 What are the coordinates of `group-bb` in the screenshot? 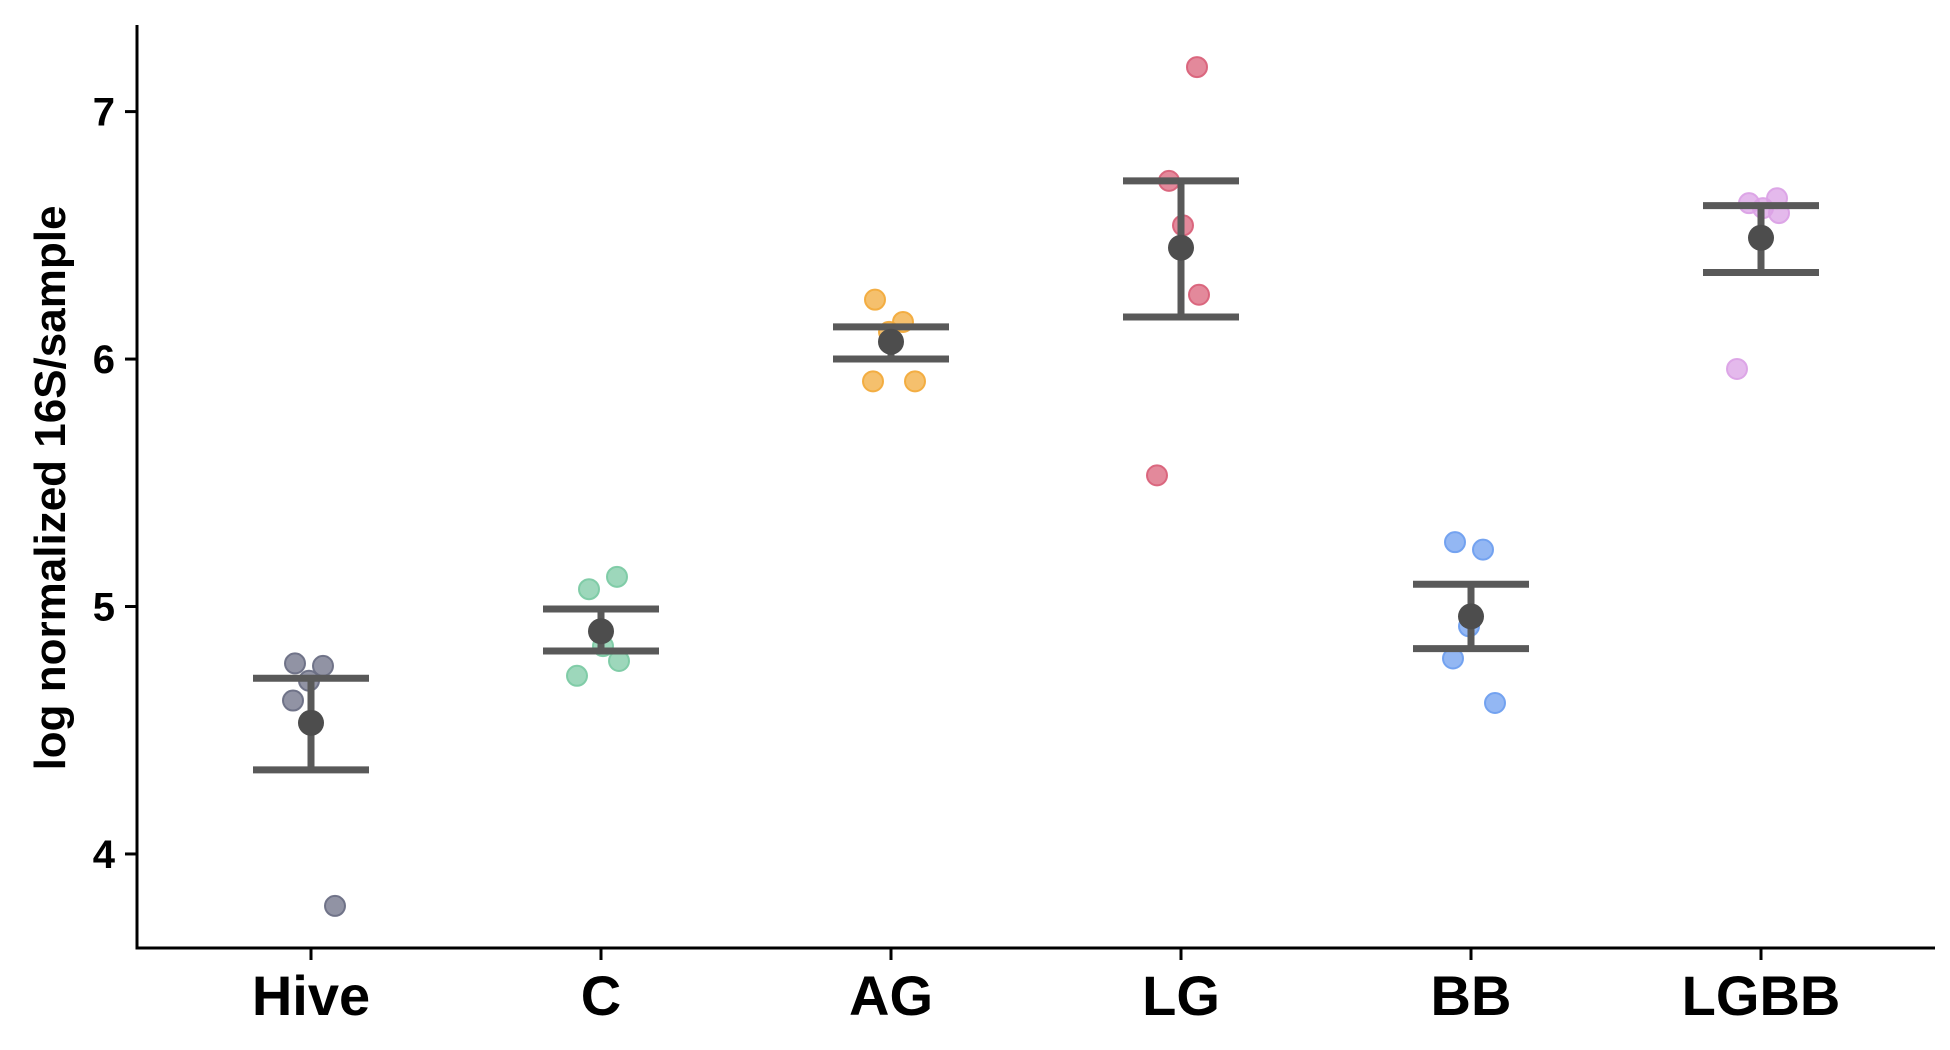 It's located at (1471, 623).